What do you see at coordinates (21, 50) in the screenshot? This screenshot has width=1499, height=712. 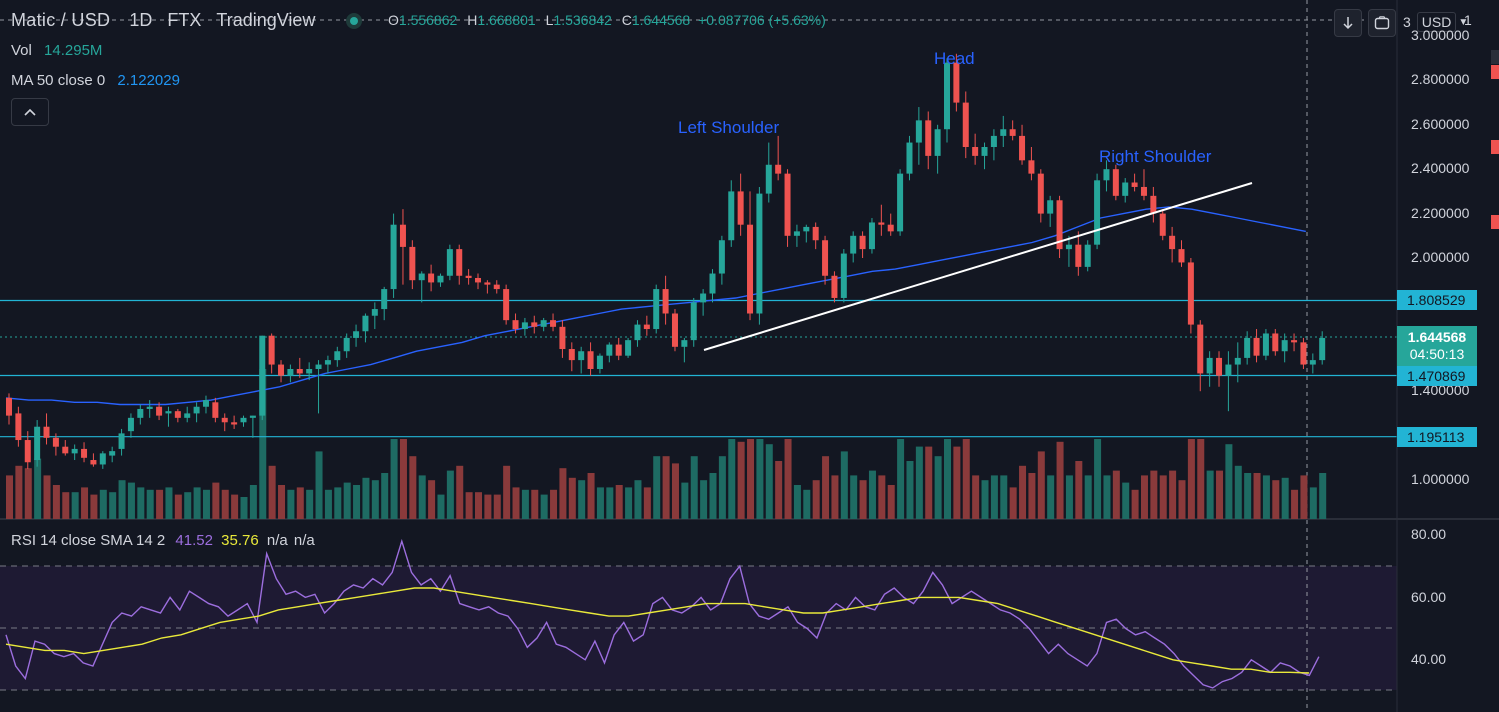 I see `volume-label: Vol` at bounding box center [21, 50].